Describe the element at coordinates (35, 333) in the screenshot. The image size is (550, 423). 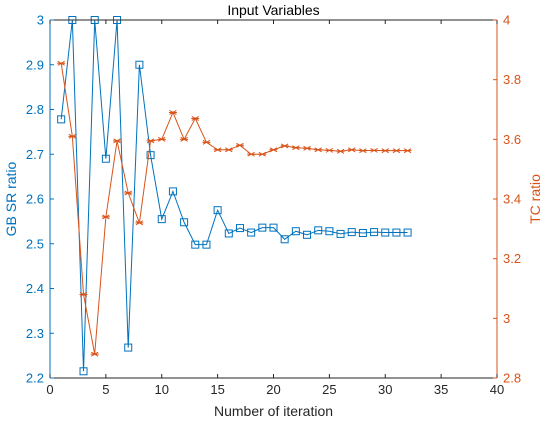
I see `y-left-tick-label: 2.3` at that location.